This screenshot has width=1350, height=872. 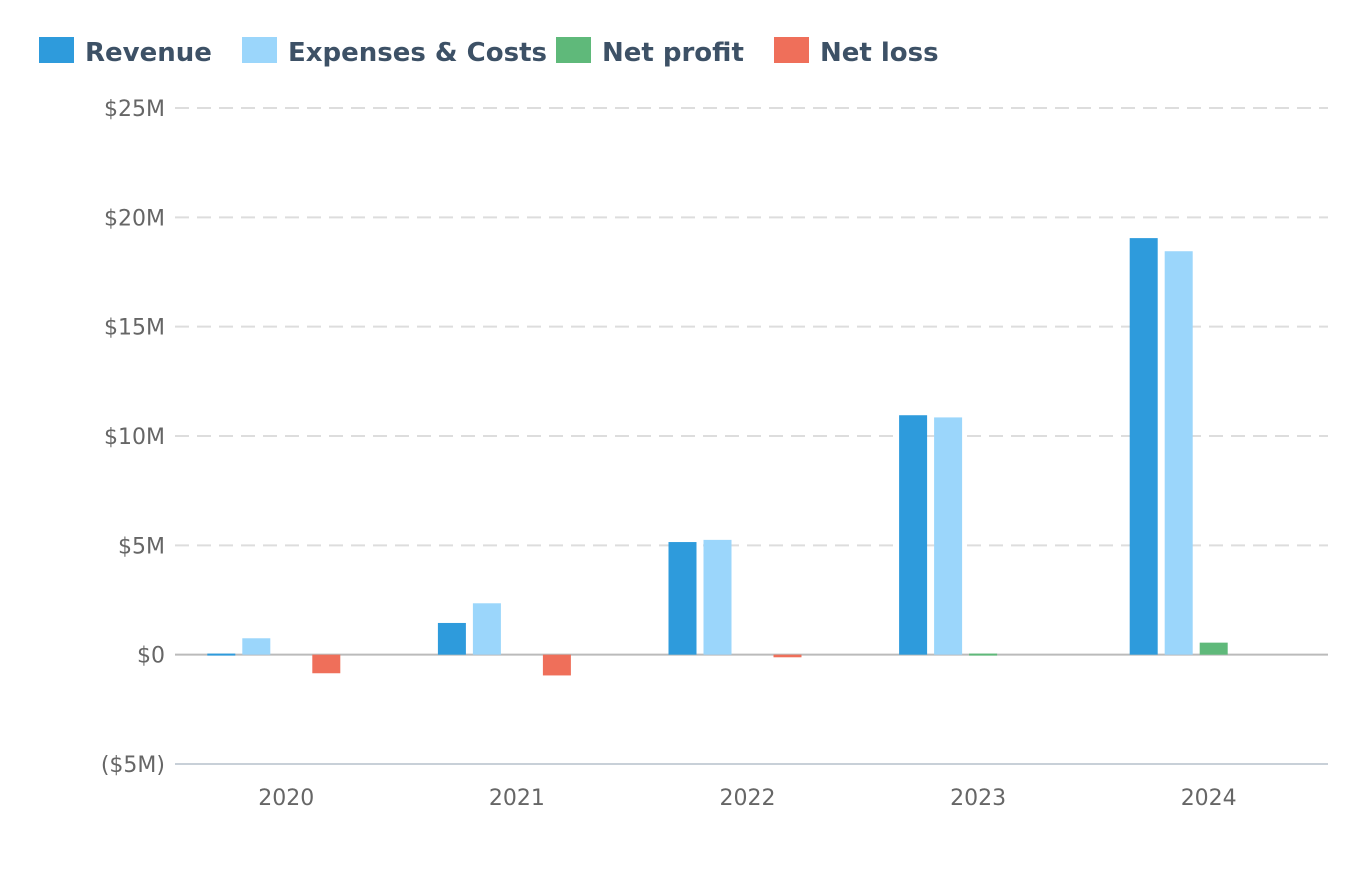 I want to click on bar-revenue-2024, so click(x=1143, y=446).